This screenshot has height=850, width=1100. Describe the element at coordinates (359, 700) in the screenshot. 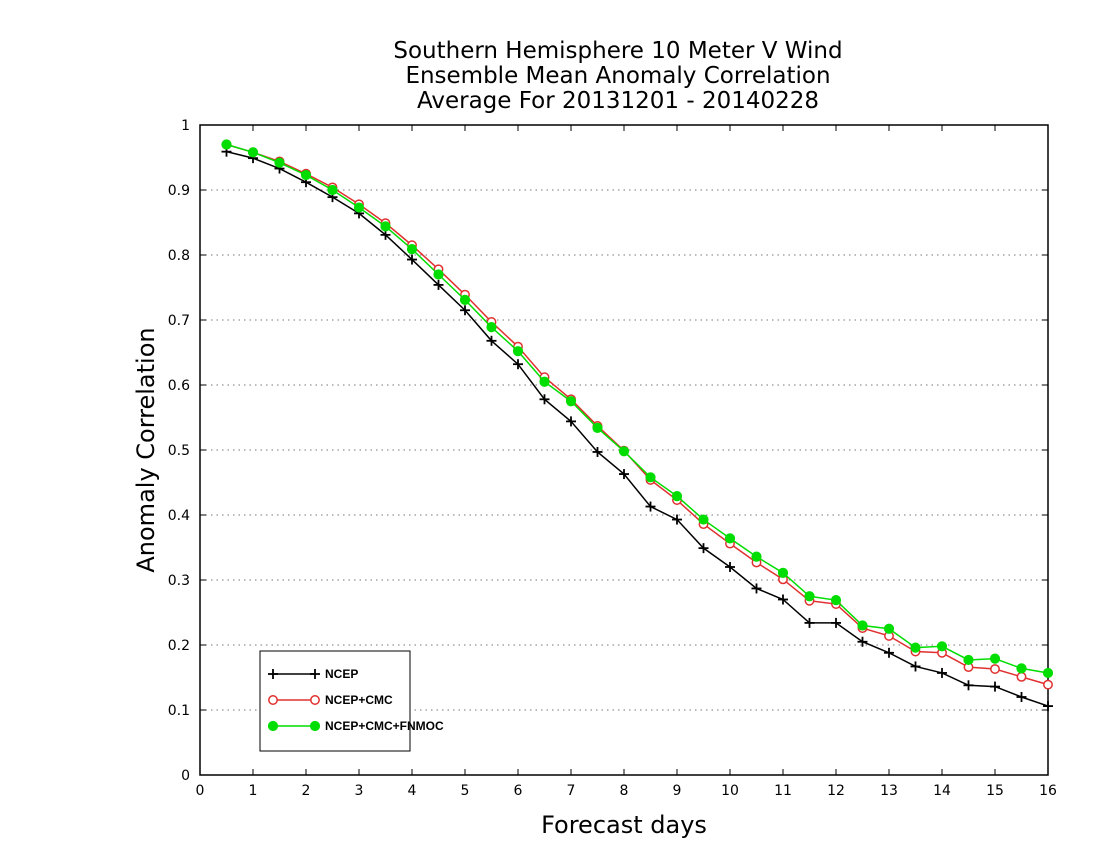

I see `legend-label: NCEP+CMC` at that location.